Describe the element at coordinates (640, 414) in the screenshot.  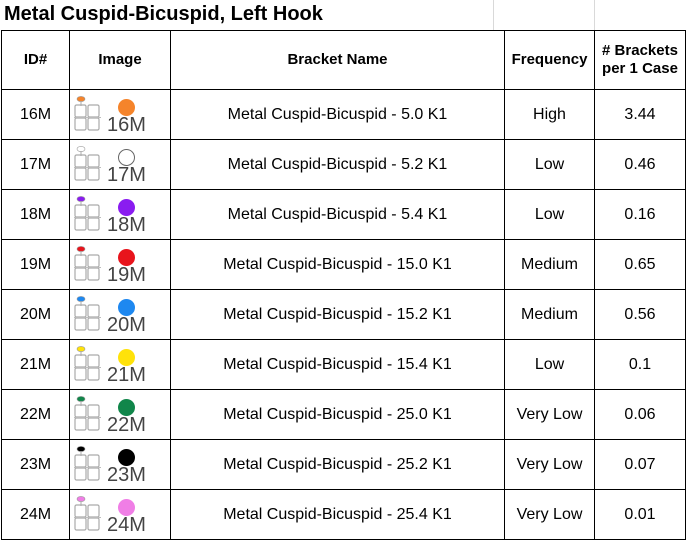
I see `cell-brackets-per-case: 0.06` at that location.